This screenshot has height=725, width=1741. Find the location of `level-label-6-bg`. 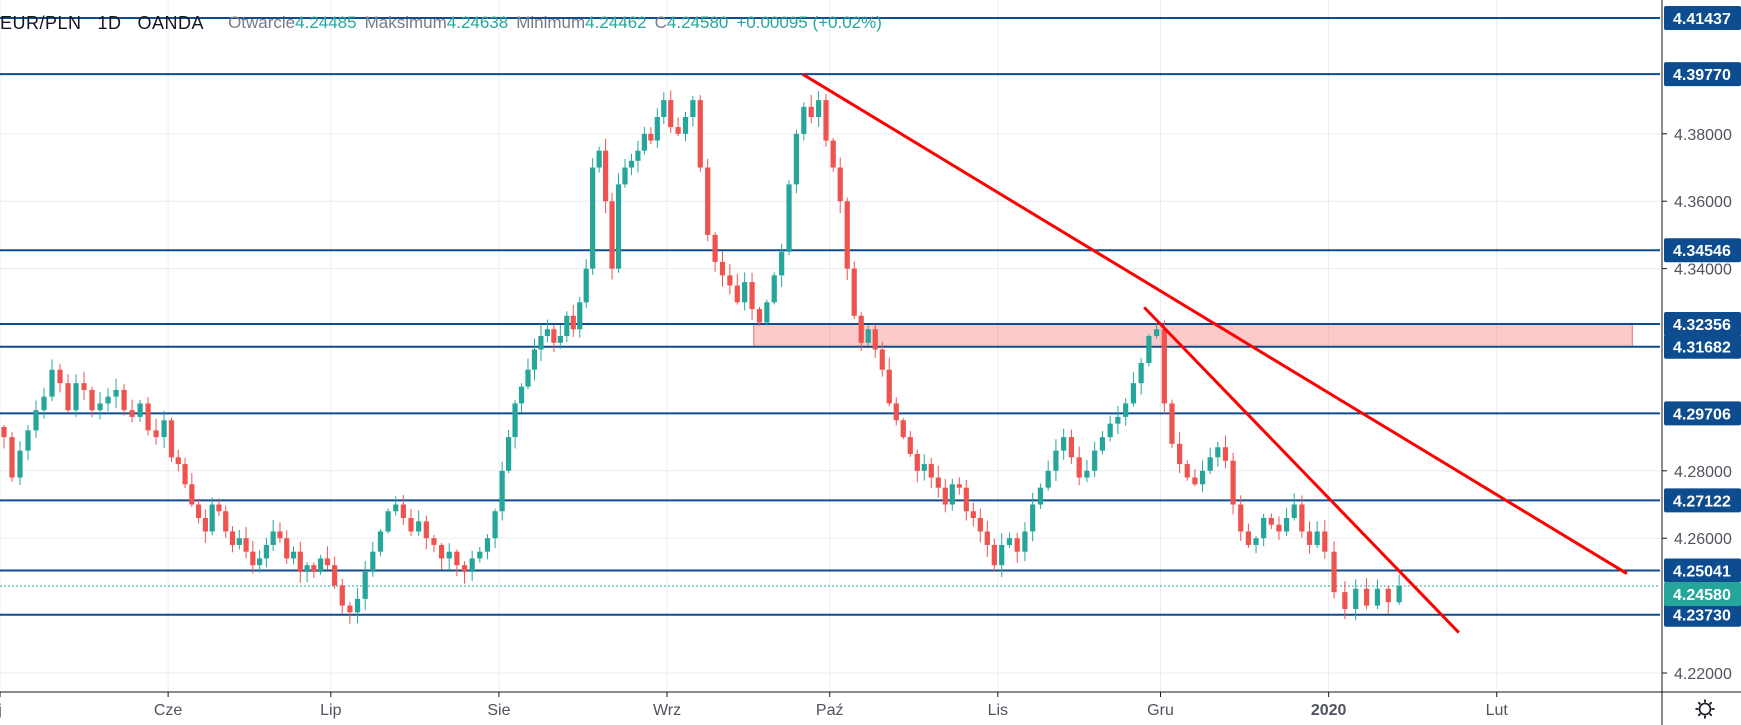

level-label-6-bg is located at coordinates (1702, 500).